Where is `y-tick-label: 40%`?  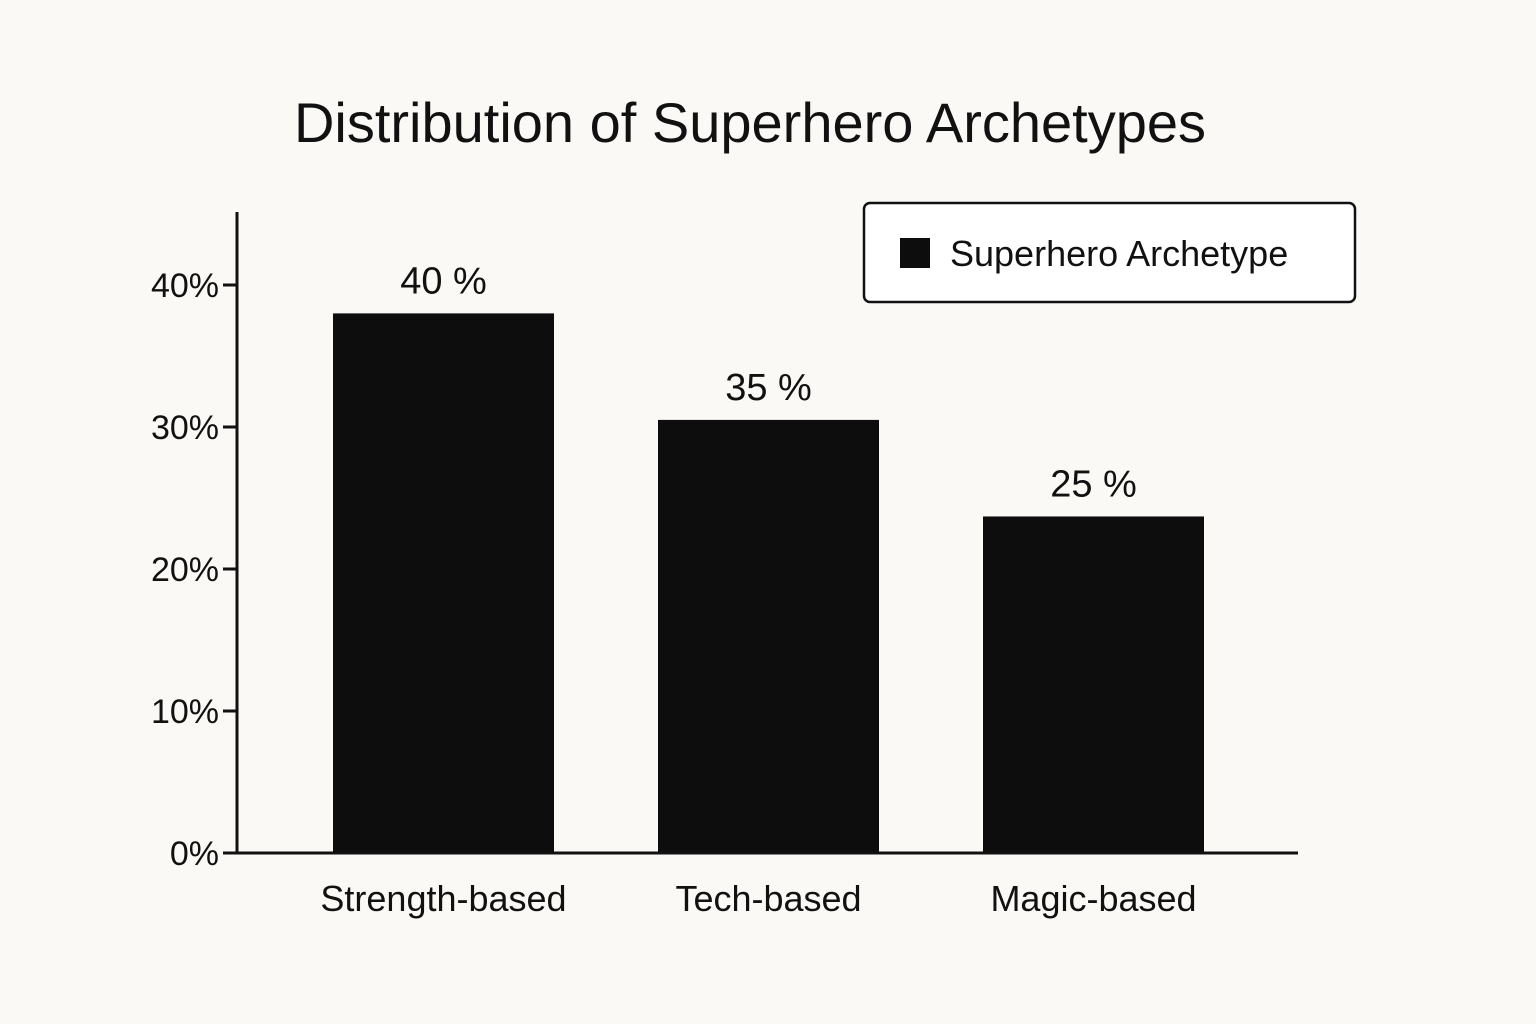
y-tick-label: 40% is located at coordinates (185, 286).